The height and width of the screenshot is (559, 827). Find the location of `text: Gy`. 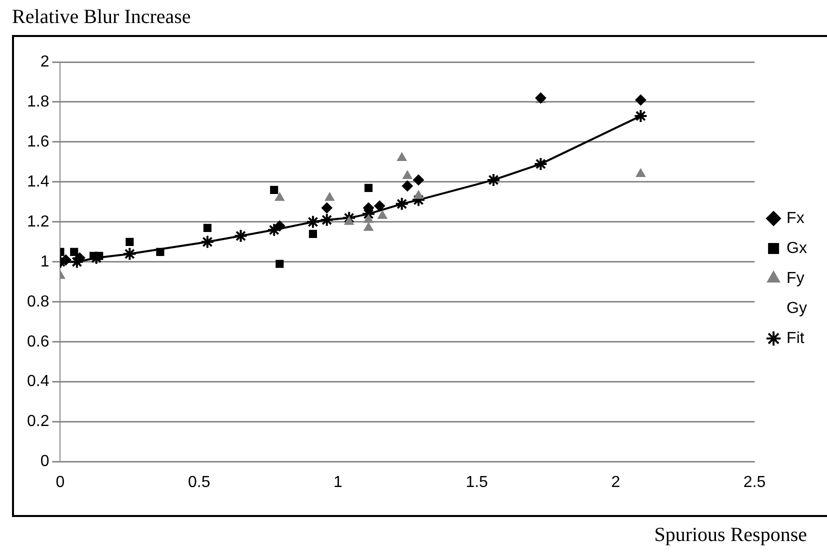

text: Gy is located at coordinates (797, 308).